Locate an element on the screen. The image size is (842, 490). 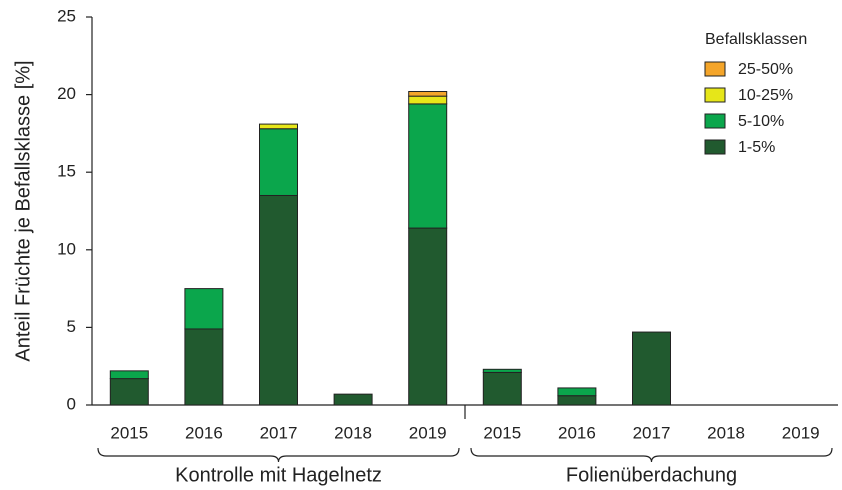
legend-label: 10-25% is located at coordinates (765, 95).